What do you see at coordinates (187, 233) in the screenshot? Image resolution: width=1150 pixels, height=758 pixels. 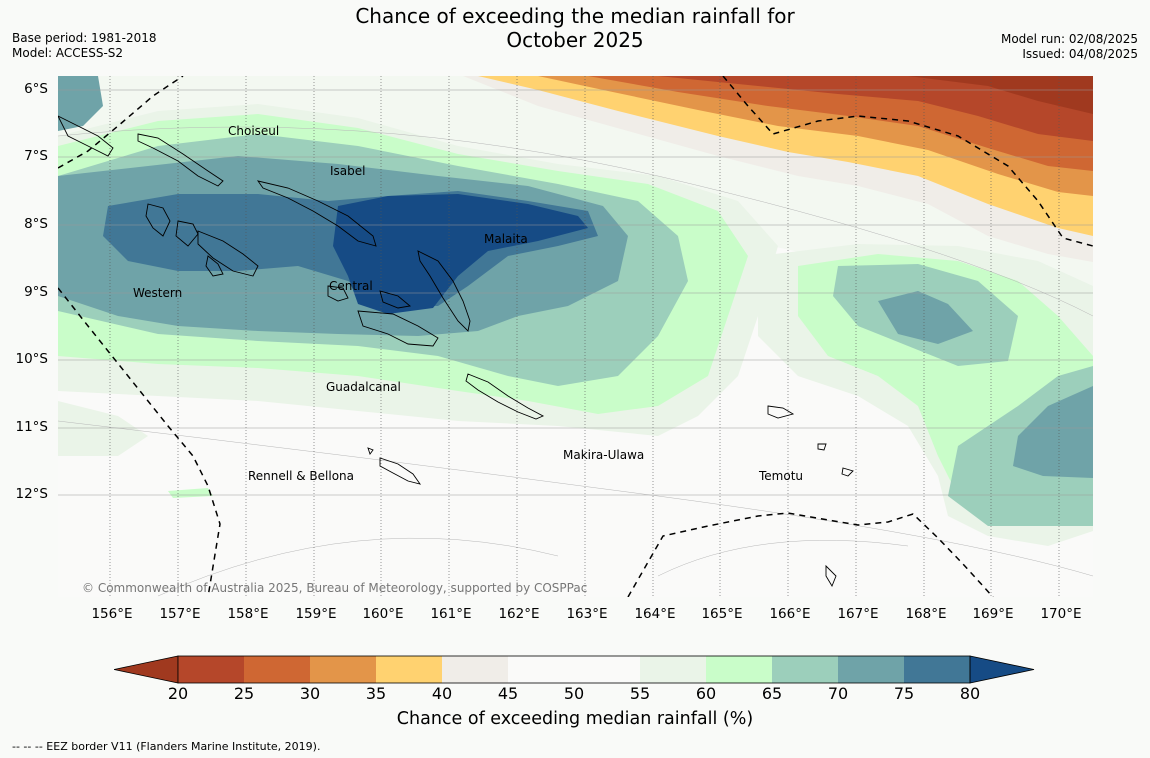 I see `kolombangara-island` at bounding box center [187, 233].